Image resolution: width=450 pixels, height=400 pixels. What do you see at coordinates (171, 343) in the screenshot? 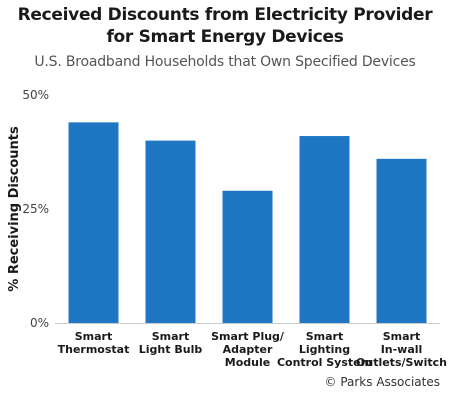
I see `x-tick-label: Smart Light Bulb` at bounding box center [171, 343].